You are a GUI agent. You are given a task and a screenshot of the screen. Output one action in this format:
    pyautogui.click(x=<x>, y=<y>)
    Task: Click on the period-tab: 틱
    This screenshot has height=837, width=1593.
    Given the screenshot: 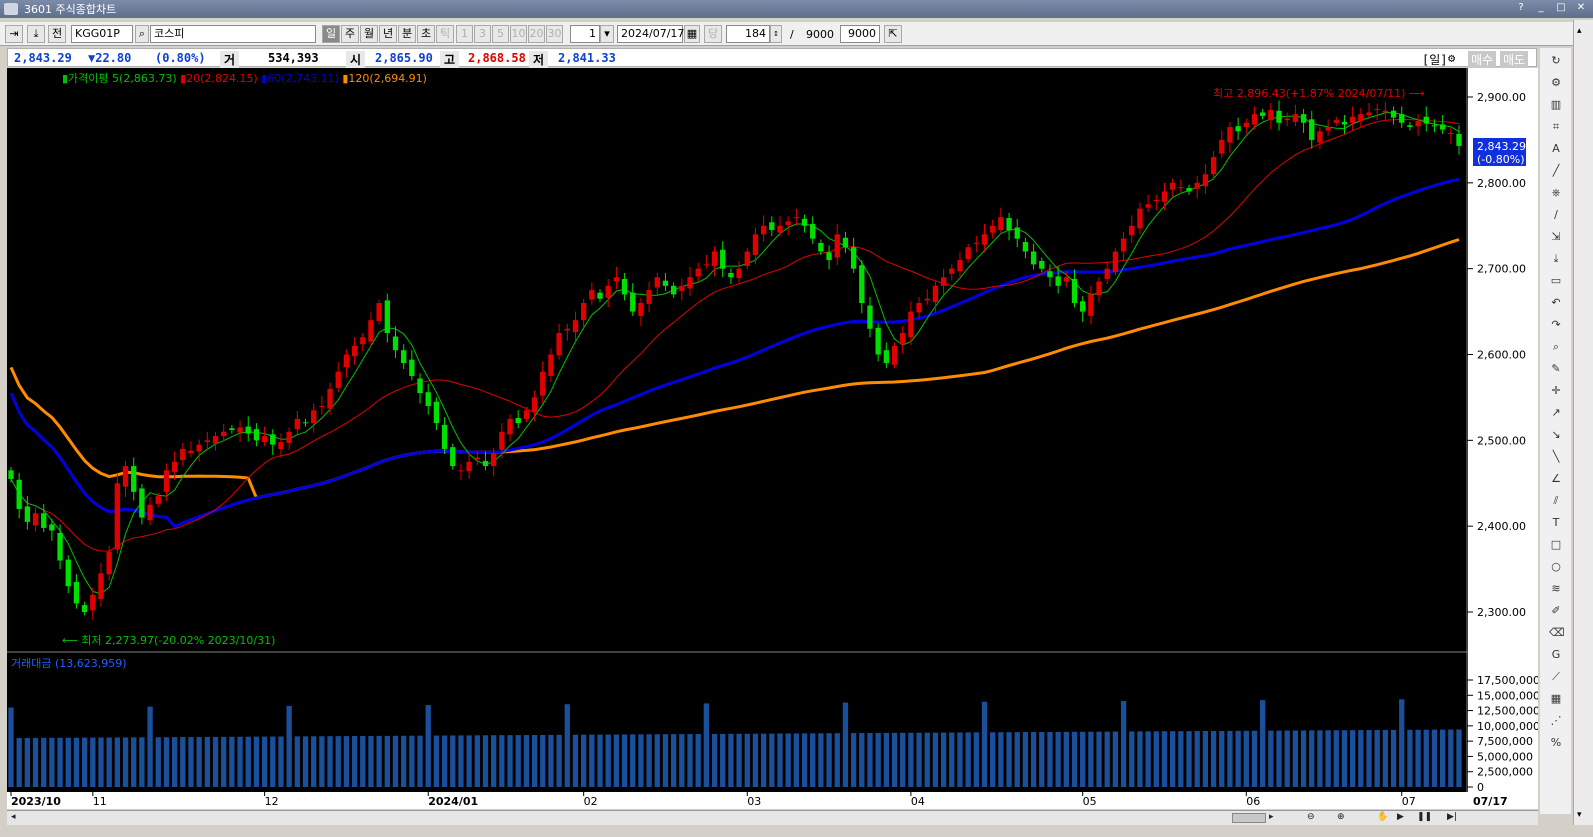 What is the action you would take?
    pyautogui.click(x=445, y=34)
    